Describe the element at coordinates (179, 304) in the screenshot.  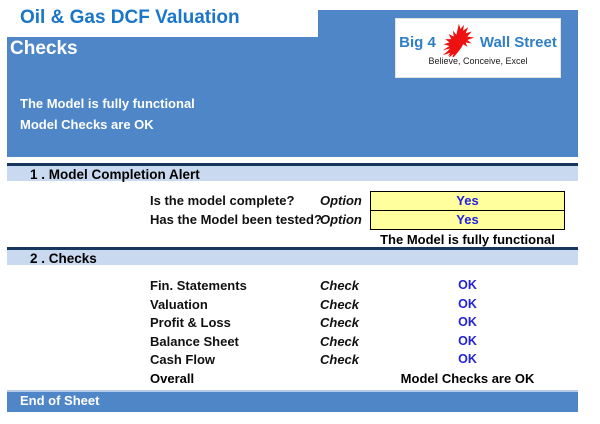
I see `check-label: Valuation` at that location.